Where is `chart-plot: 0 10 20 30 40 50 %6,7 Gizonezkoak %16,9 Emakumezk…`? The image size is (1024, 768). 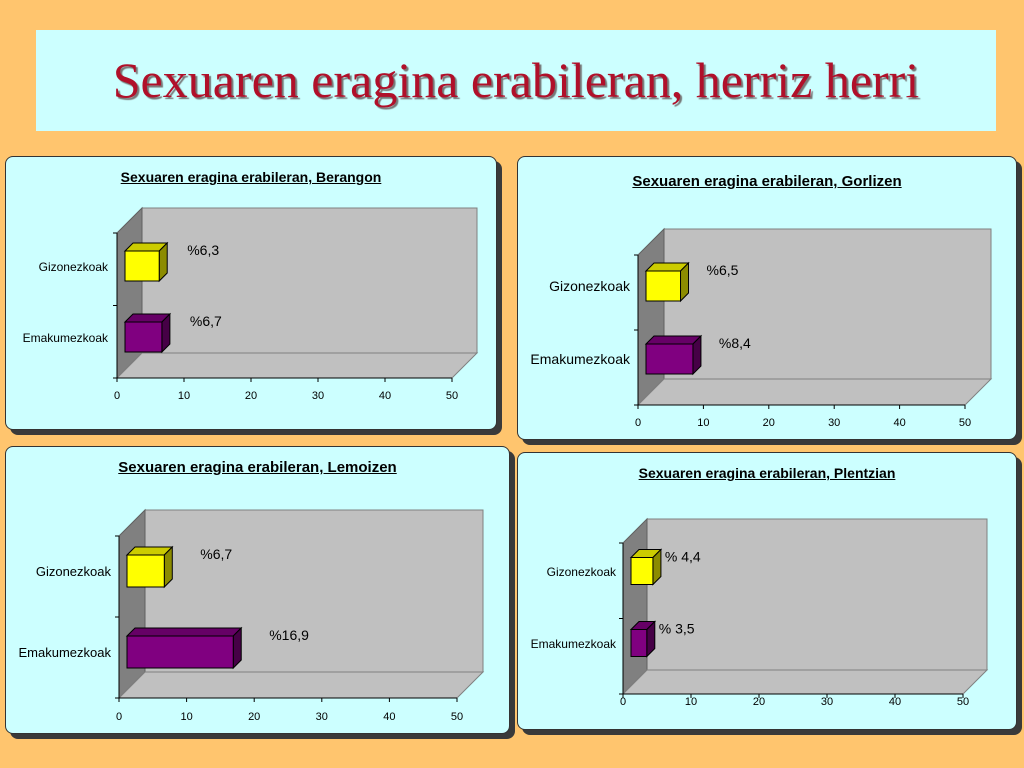 chart-plot: 0 10 20 30 40 50 %6,7 Gizonezkoak %16,9 Emakumezk… is located at coordinates (252, 615).